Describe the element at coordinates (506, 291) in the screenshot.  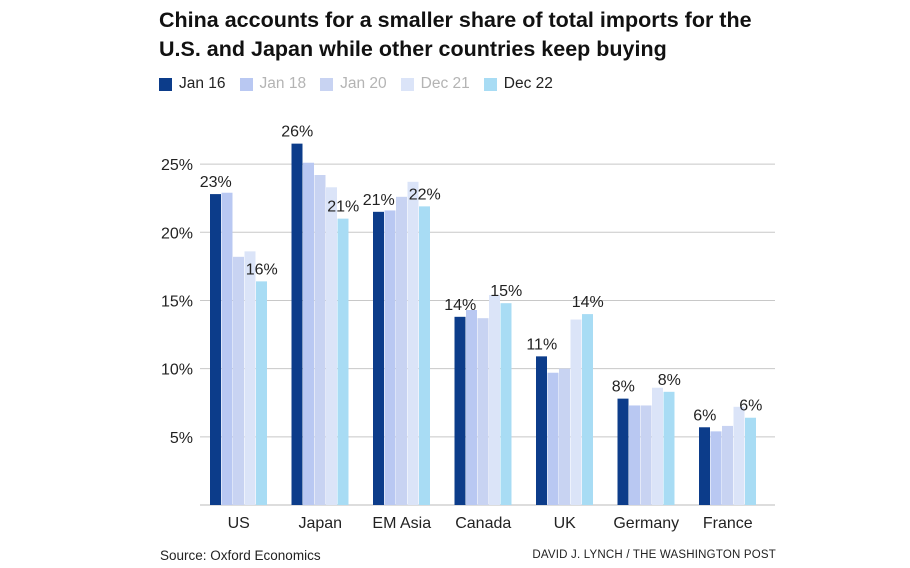
I see `data-label: 15%` at that location.